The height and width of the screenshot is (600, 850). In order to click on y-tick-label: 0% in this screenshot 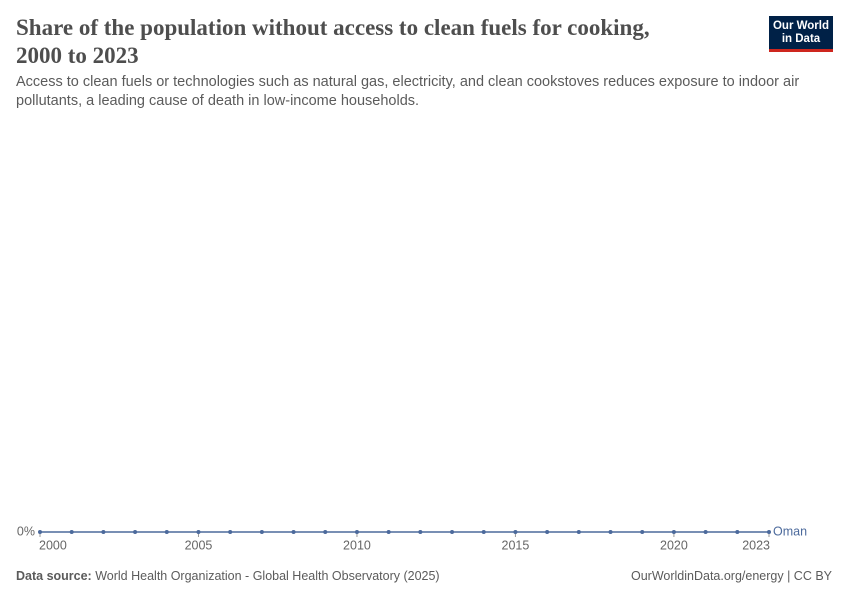, I will do `click(26, 531)`.